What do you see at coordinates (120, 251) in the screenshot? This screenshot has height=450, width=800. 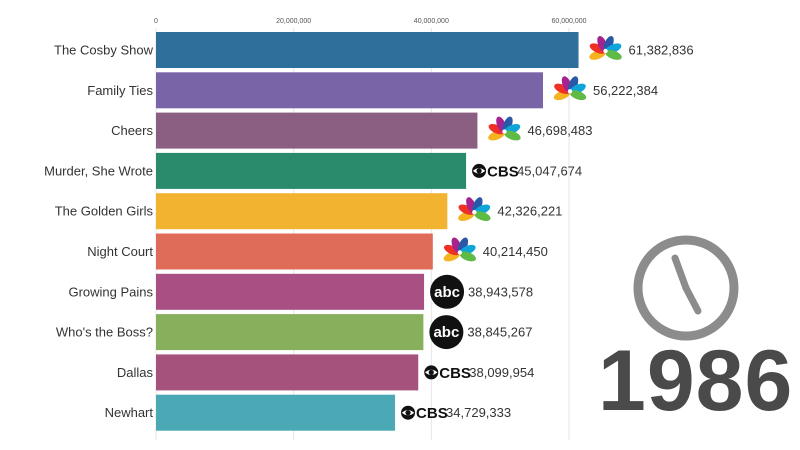 I see `category-label: Night Court` at bounding box center [120, 251].